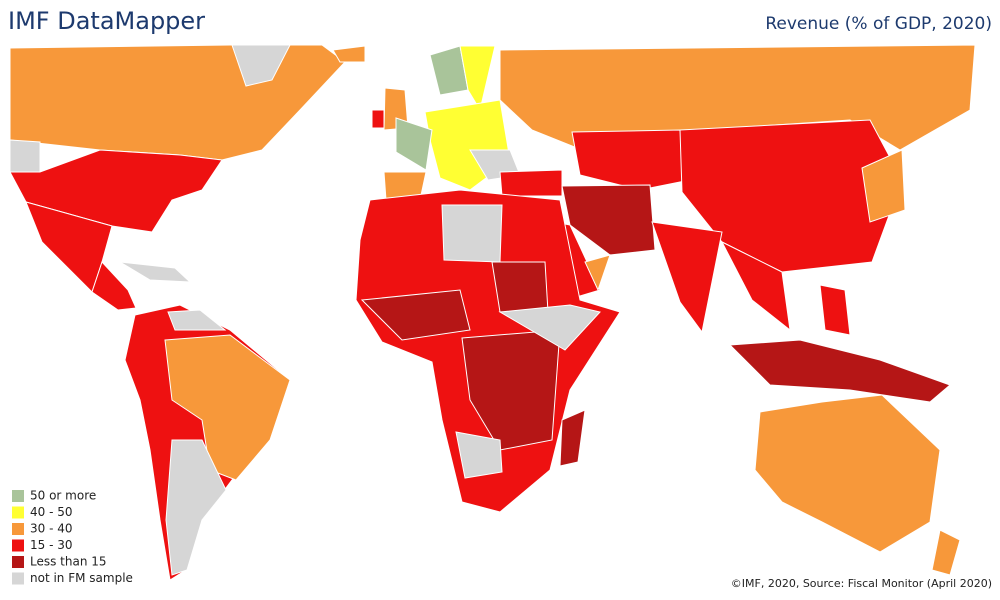  I want to click on legend-label: 30 - 40, so click(51, 529).